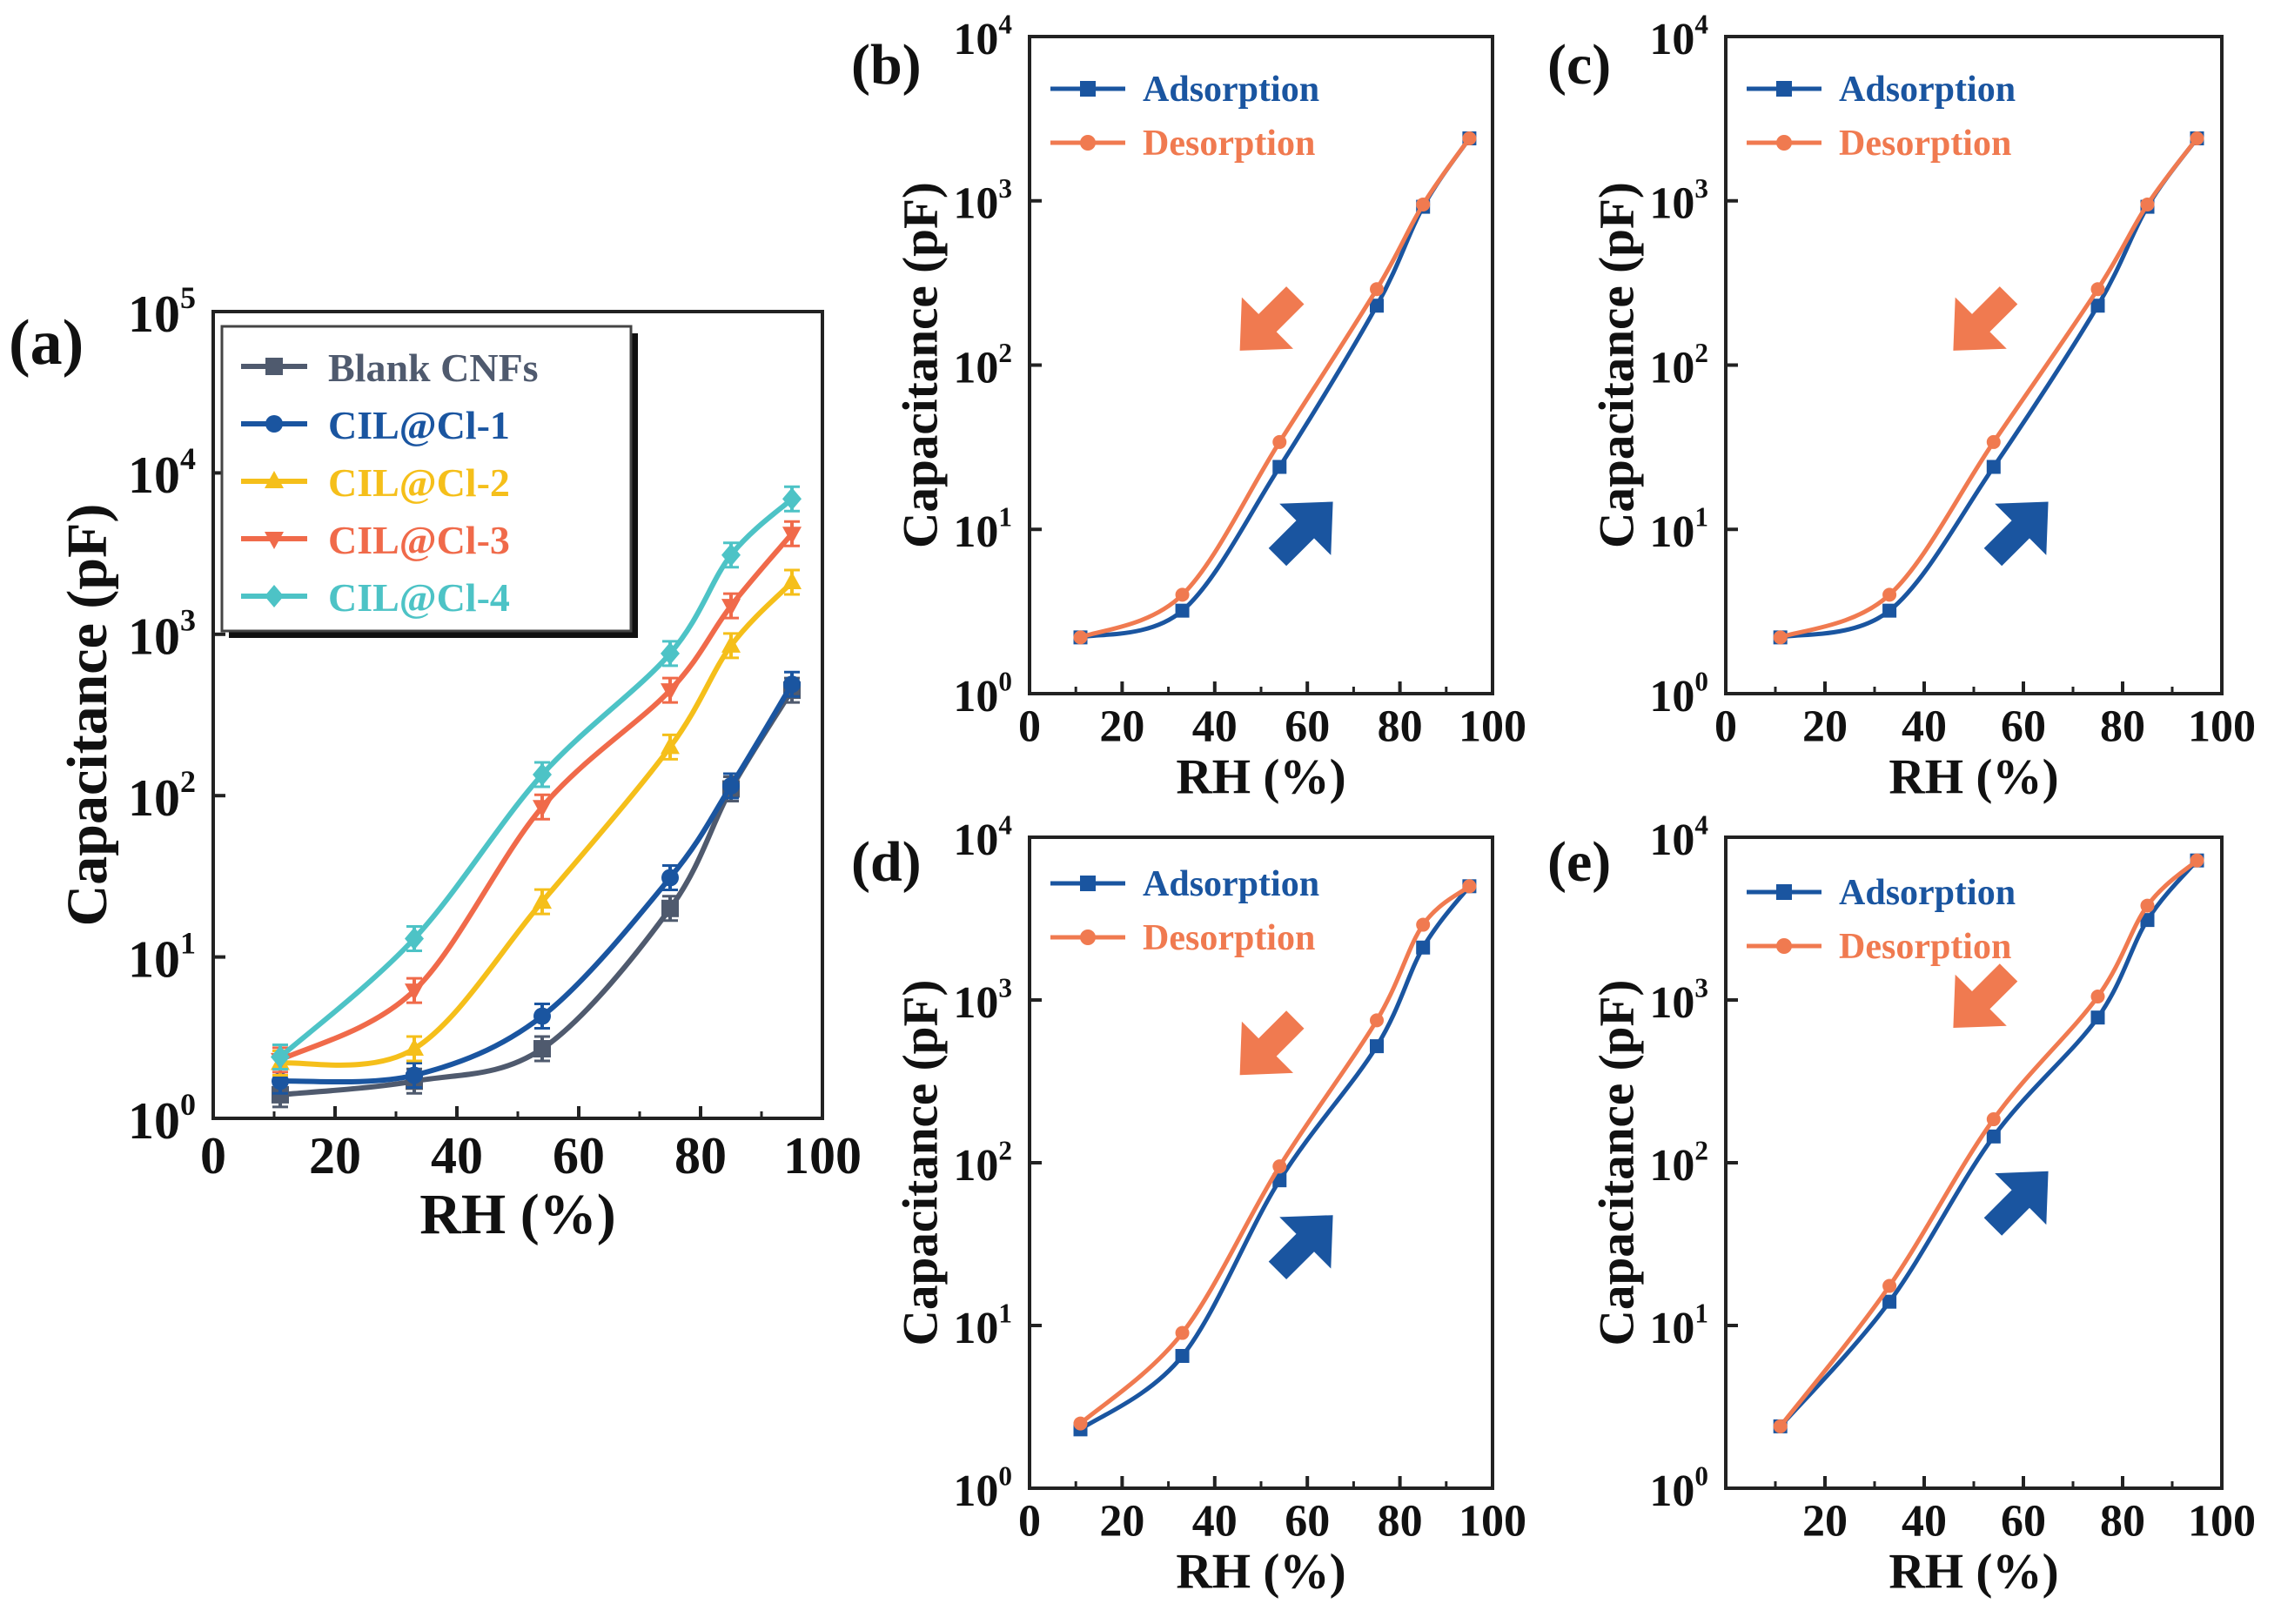 This screenshot has height=1624, width=2281. I want to click on legend-label: CIL@Cl-3, so click(419, 540).